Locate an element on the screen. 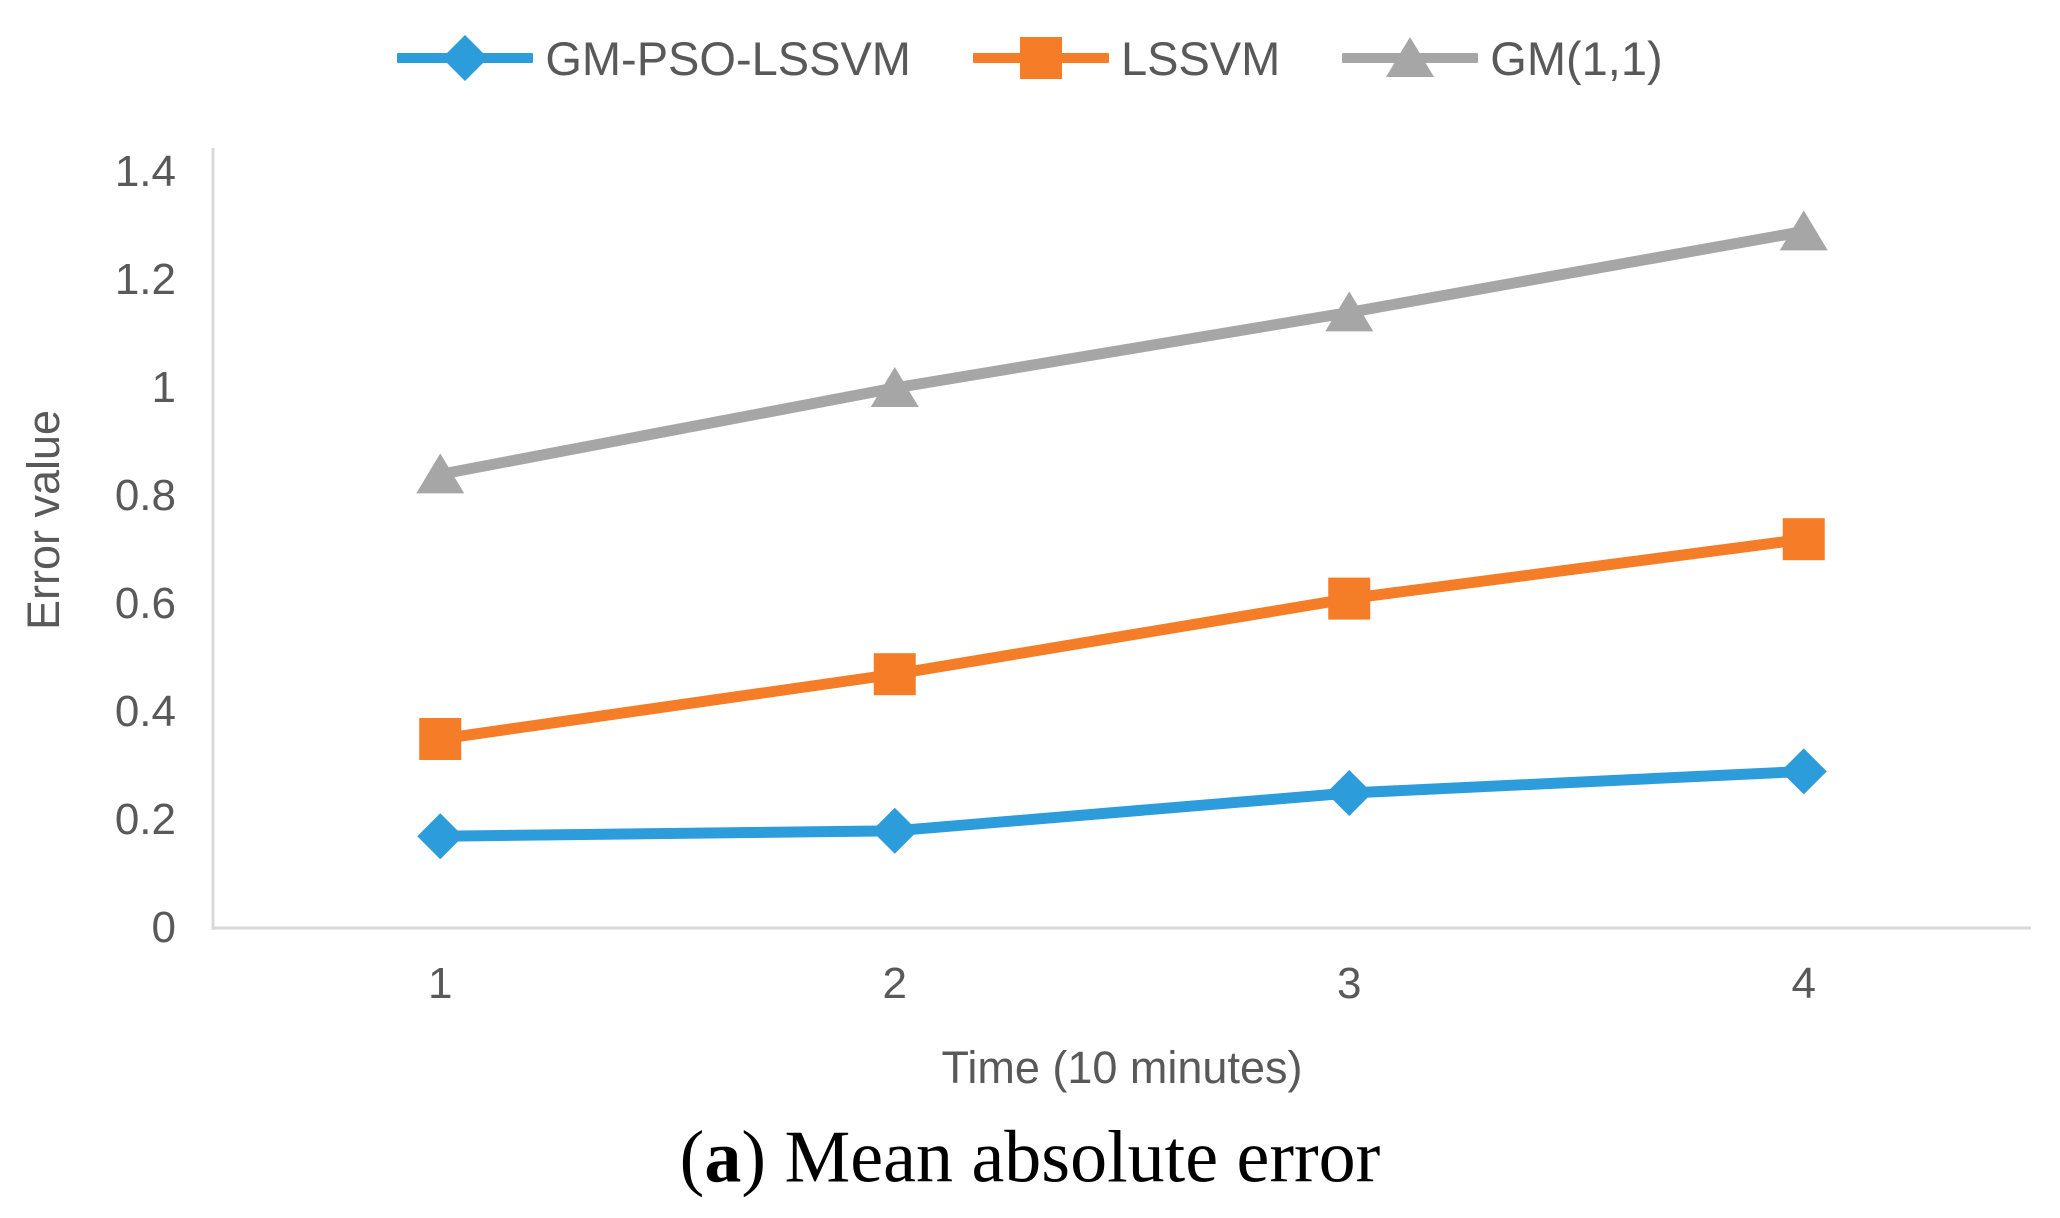 The image size is (2060, 1218). y-tick-label: 1.2 is located at coordinates (145, 279).